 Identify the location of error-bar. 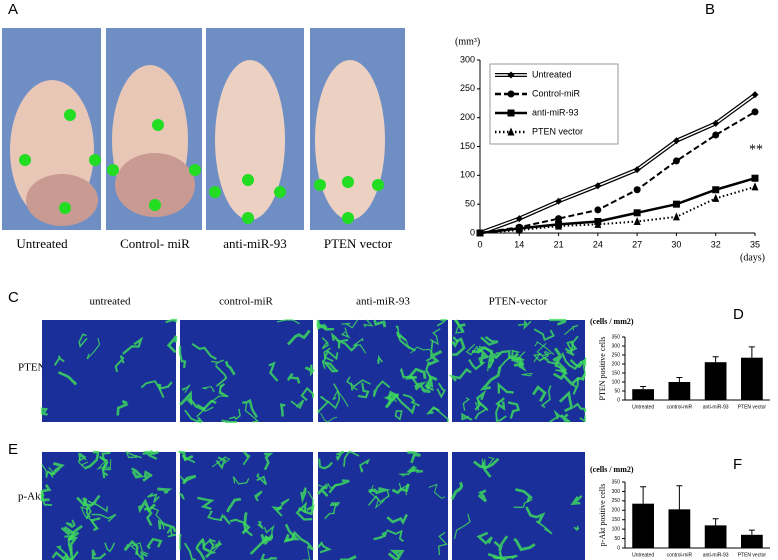
(715, 522).